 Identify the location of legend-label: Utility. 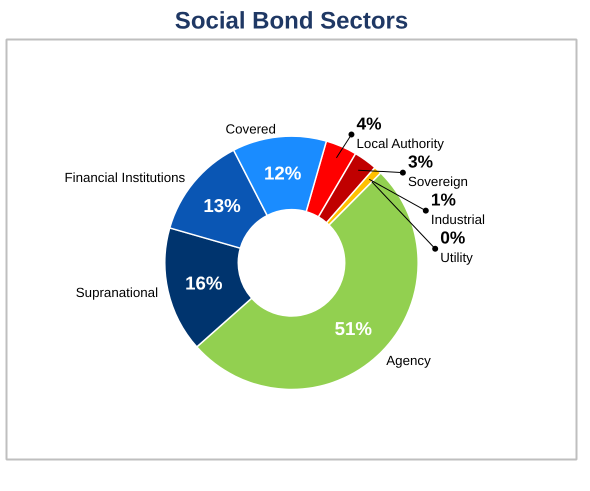
(457, 257).